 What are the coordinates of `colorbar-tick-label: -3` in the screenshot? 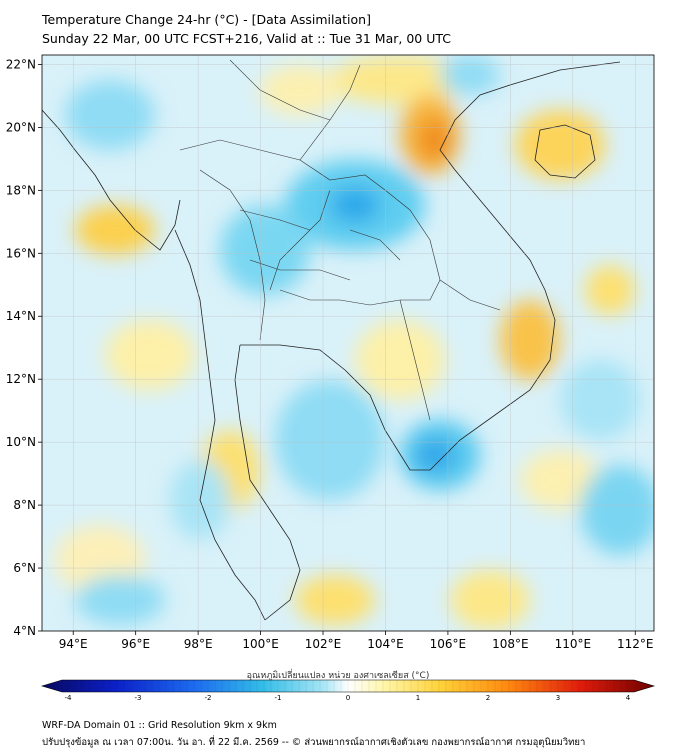 It's located at (138, 698).